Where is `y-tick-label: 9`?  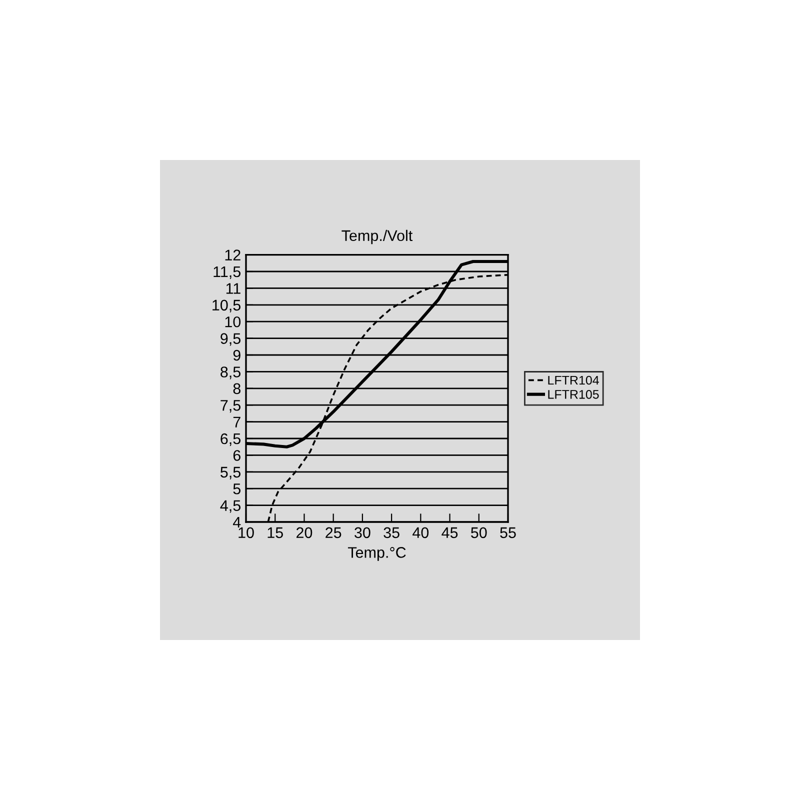
y-tick-label: 9 is located at coordinates (236, 355).